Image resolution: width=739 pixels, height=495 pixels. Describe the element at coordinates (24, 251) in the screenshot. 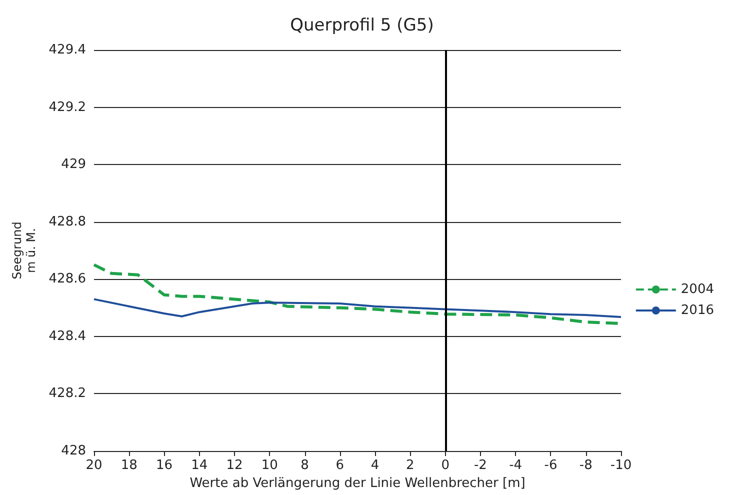

I see `y-axis-title: Seegrund m ü. M.` at that location.